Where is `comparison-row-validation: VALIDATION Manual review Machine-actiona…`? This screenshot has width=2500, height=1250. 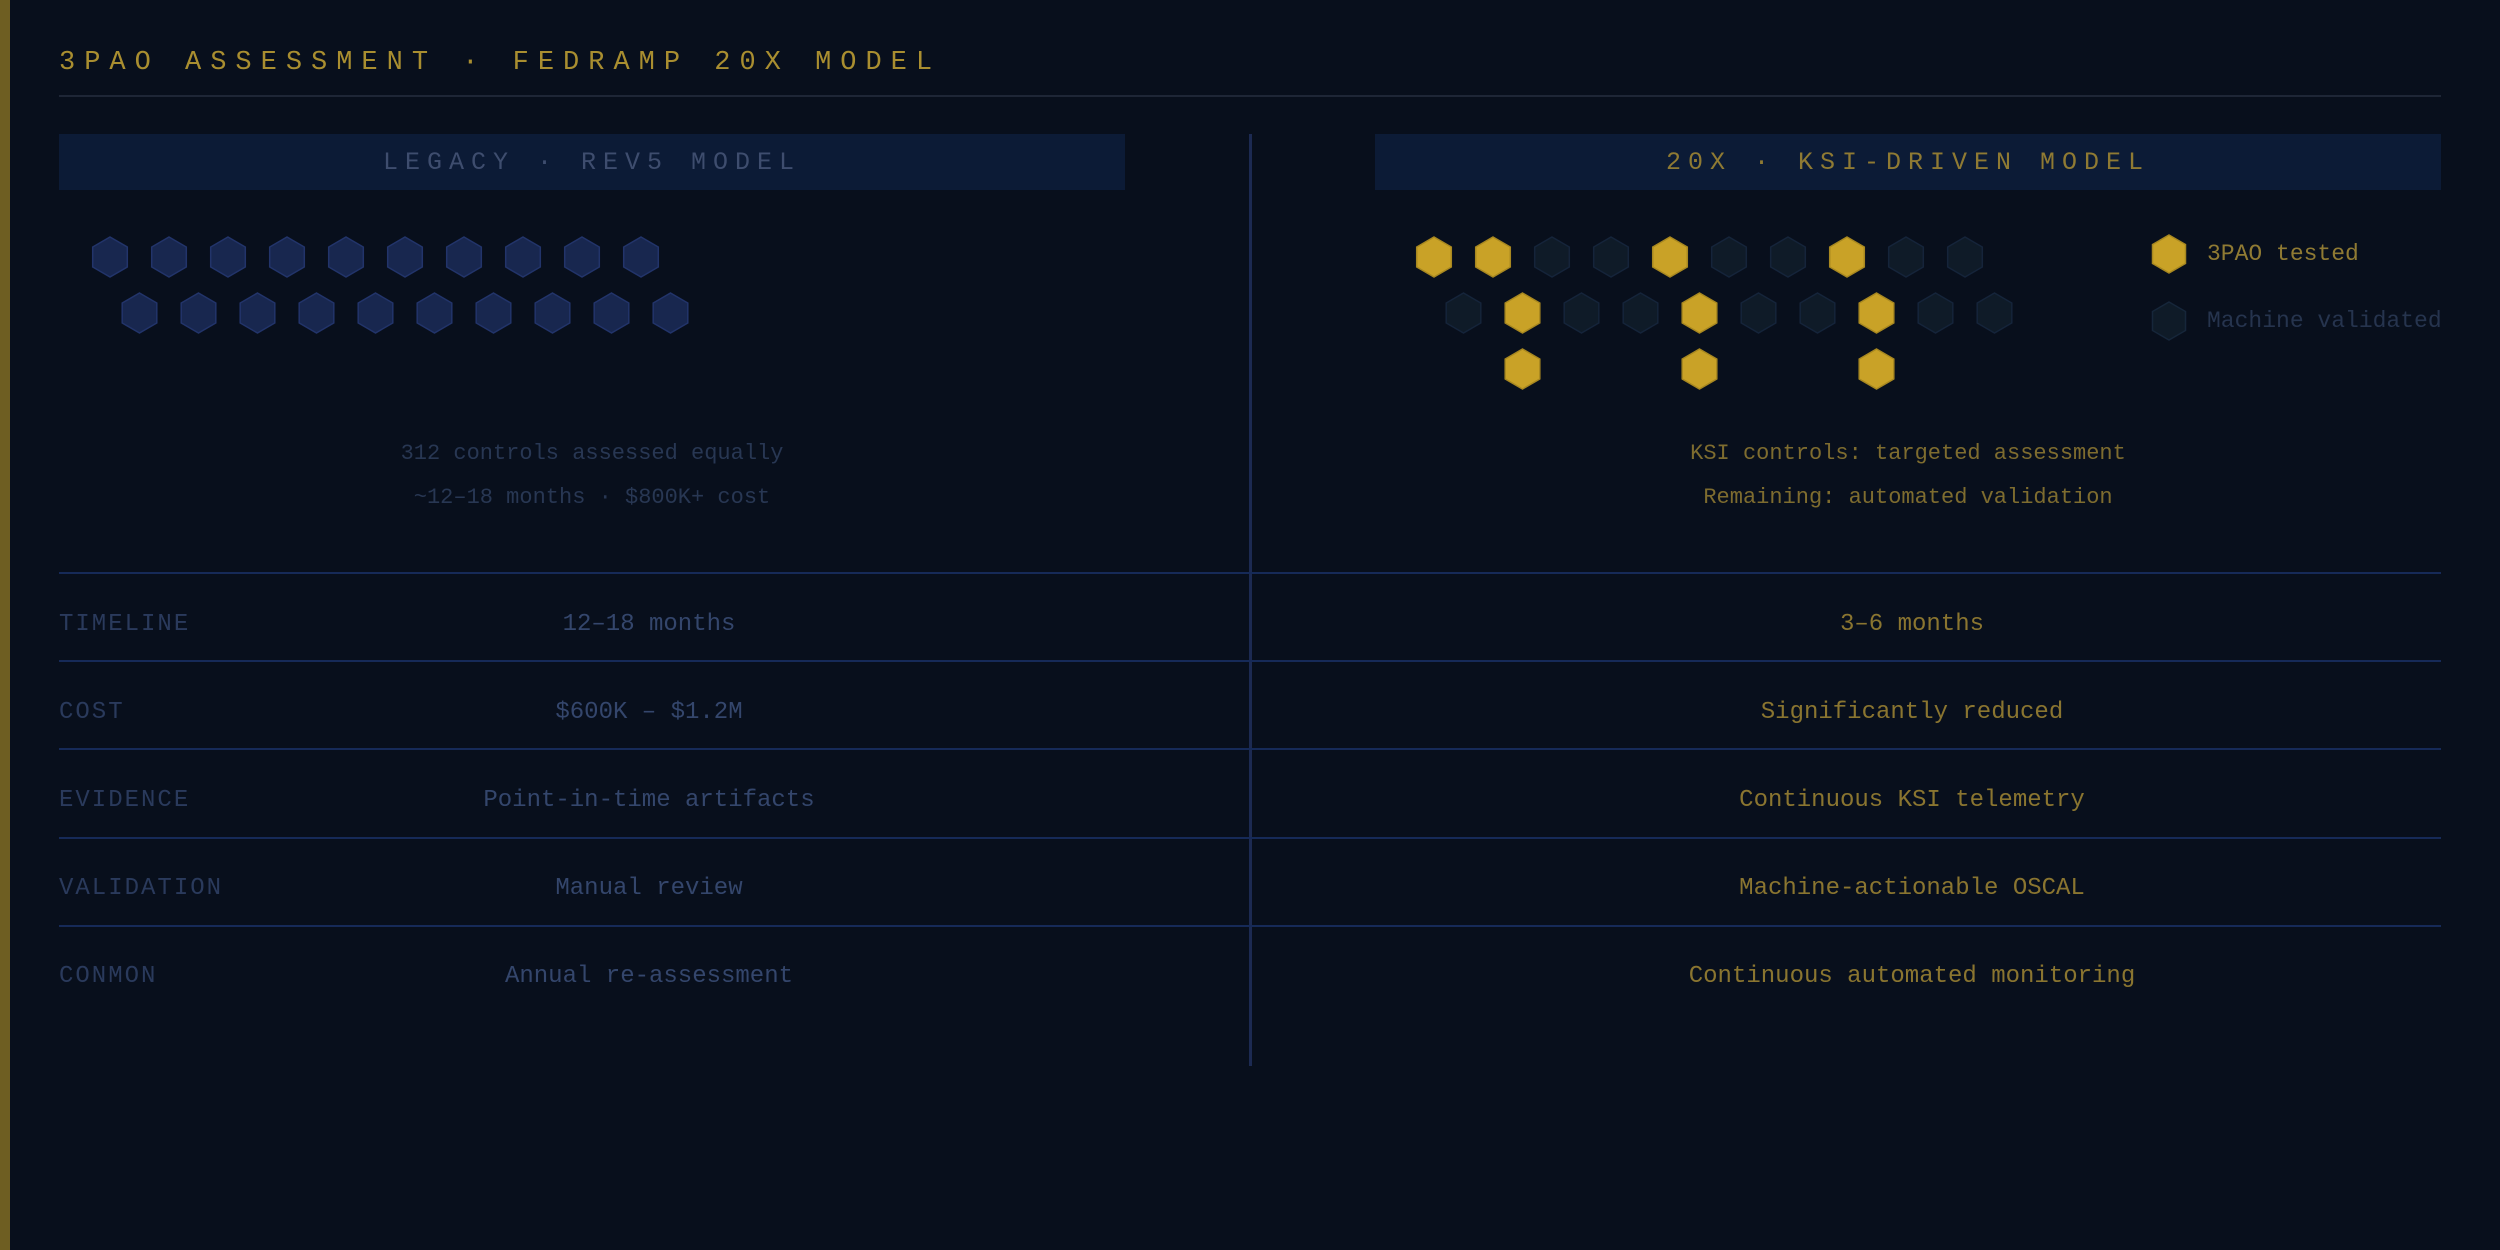 comparison-row-validation: VALIDATION Manual review Machine-actiona… is located at coordinates (1250, 889).